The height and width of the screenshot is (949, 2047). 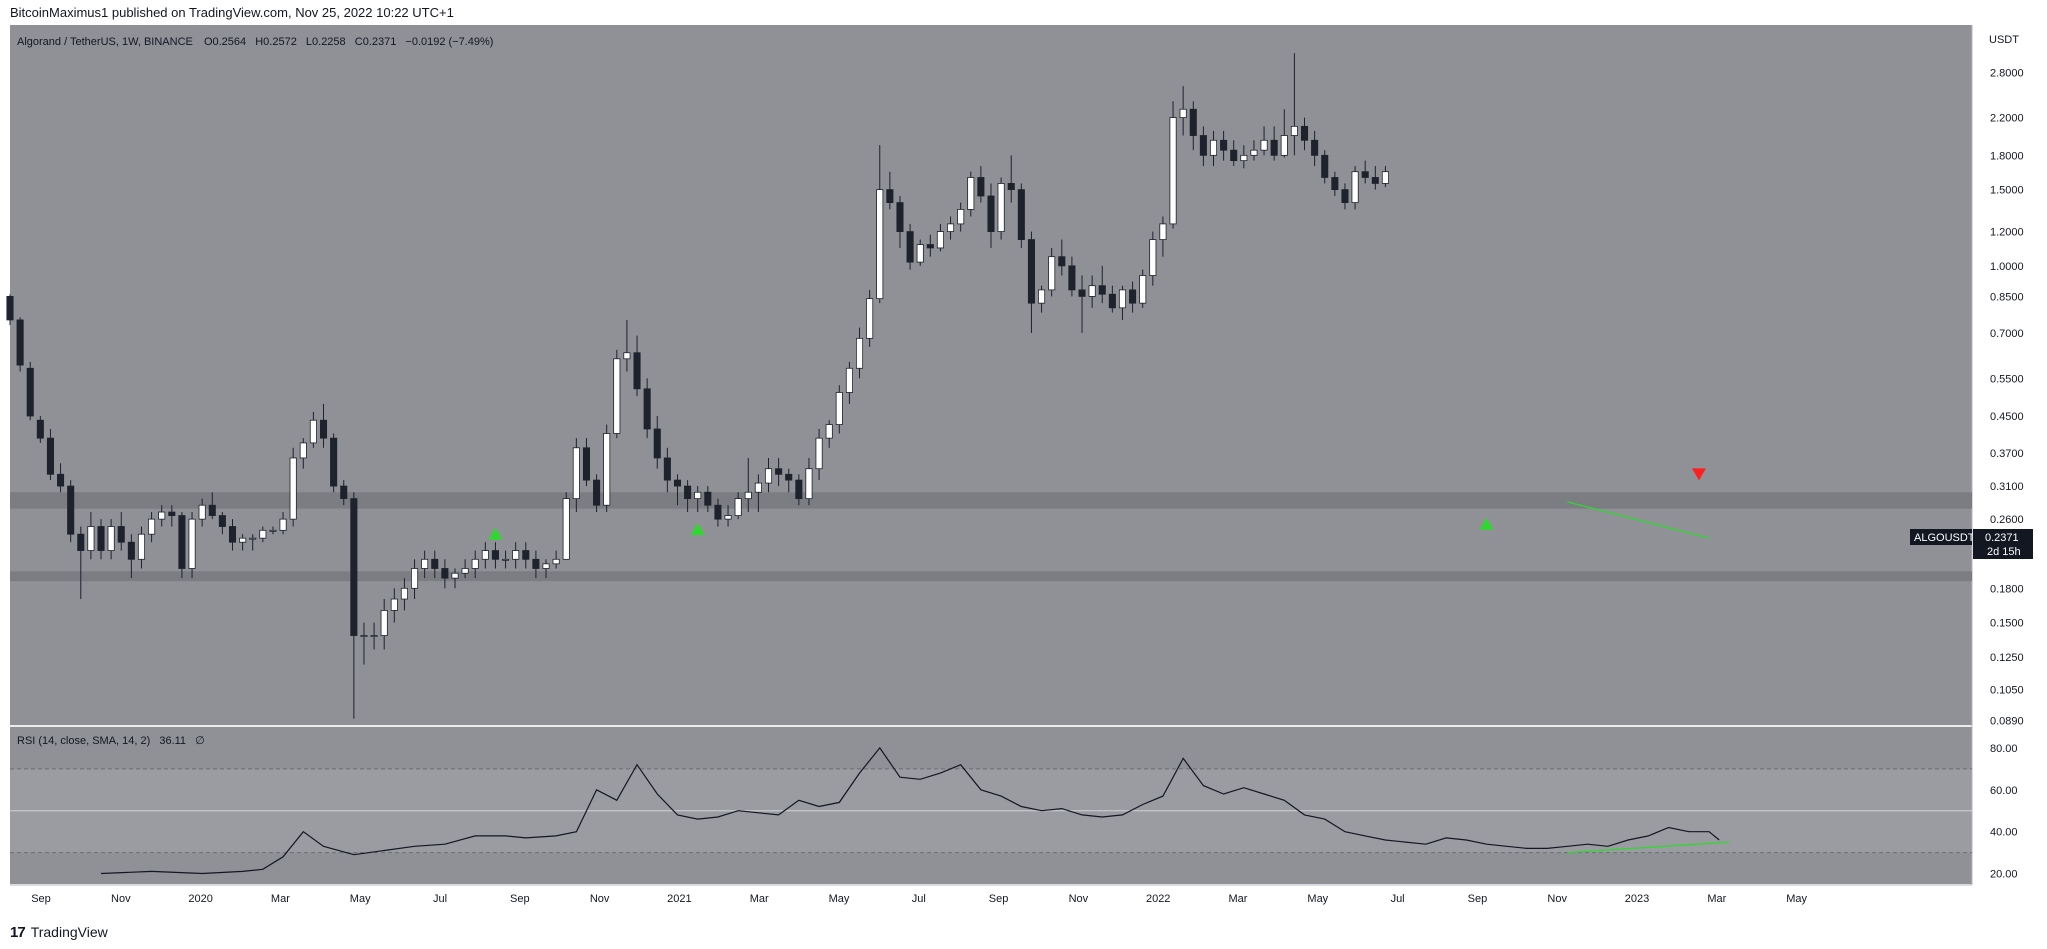 What do you see at coordinates (380, 42) in the screenshot?
I see `legend-close-value: 0.2371` at bounding box center [380, 42].